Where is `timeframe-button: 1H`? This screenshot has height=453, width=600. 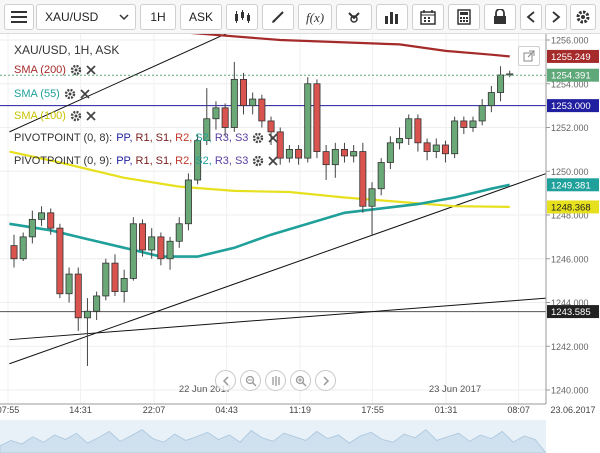 timeframe-button: 1H is located at coordinates (158, 17).